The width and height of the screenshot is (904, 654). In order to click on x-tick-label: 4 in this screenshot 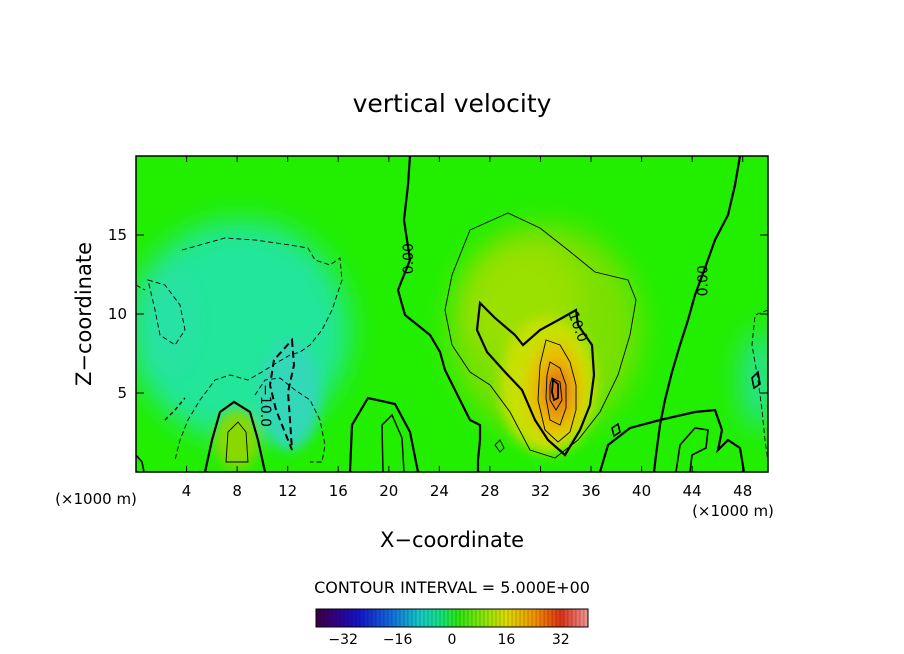, I will do `click(187, 491)`.